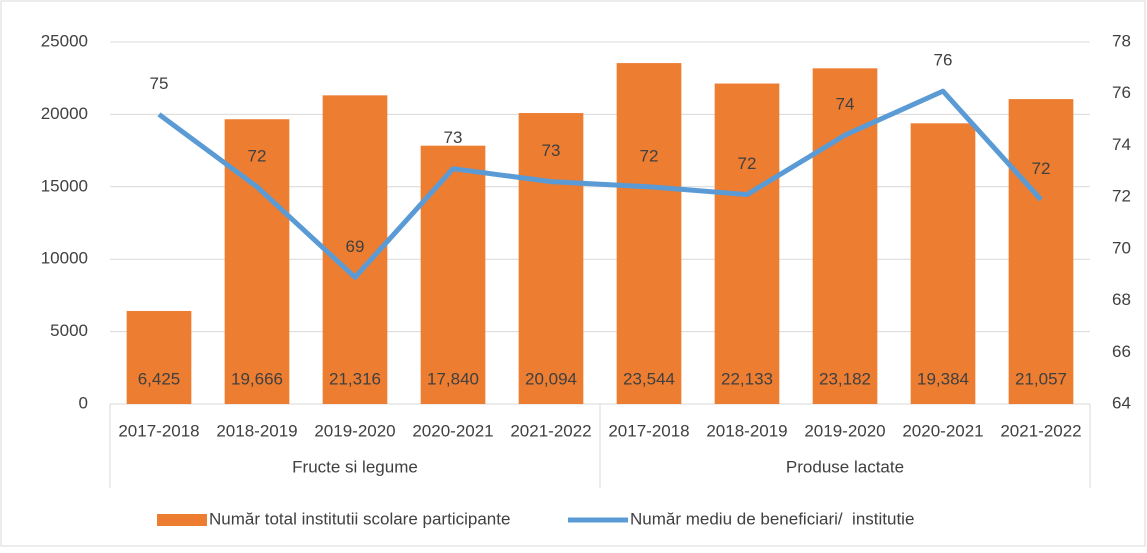 Image resolution: width=1147 pixels, height=553 pixels. I want to click on y2-tick-label: 78, so click(1121, 40).